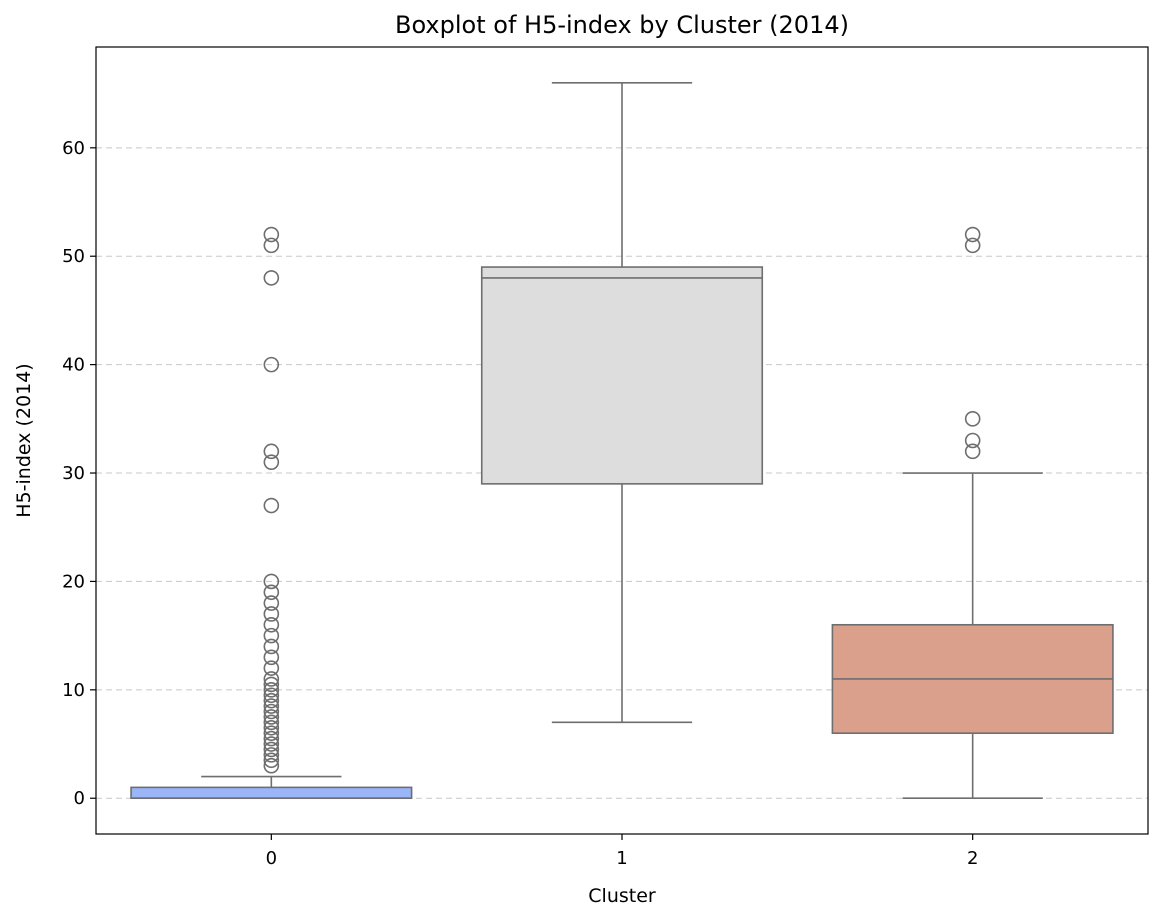  What do you see at coordinates (622, 896) in the screenshot?
I see `x-axis-label: Cluster` at bounding box center [622, 896].